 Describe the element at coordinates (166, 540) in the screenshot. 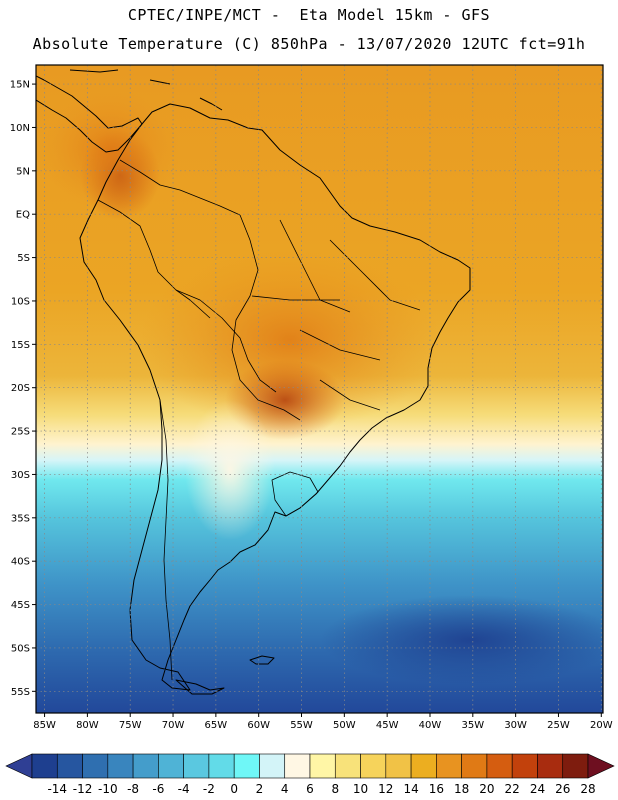

I see `border-argentina-chile` at that location.